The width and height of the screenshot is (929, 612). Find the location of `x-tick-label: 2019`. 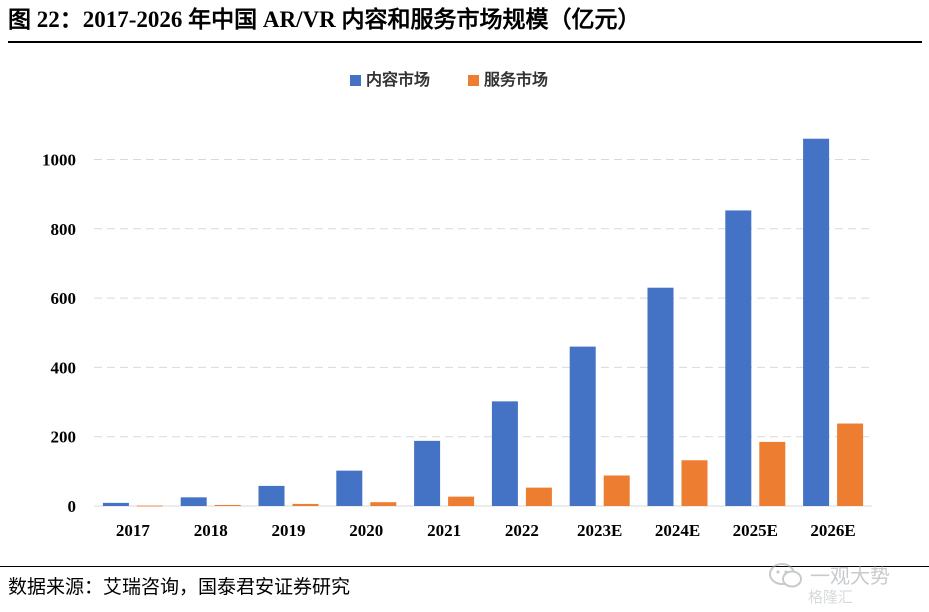

x-tick-label: 2019 is located at coordinates (289, 530).